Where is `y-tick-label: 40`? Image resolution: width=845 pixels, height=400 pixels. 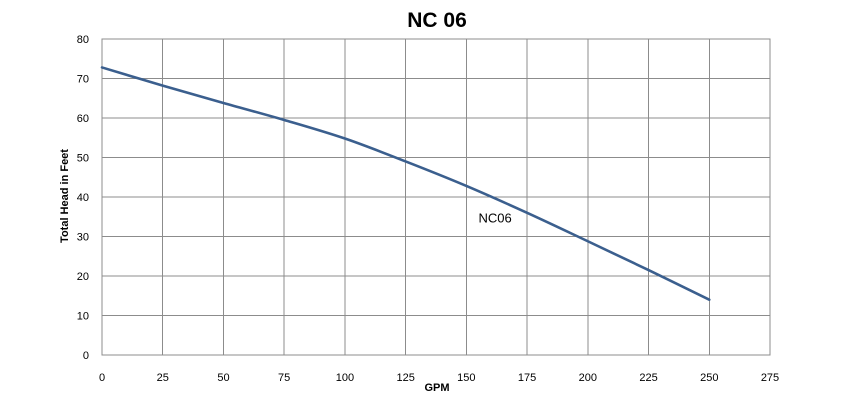 y-tick-label: 40 is located at coordinates (83, 198).